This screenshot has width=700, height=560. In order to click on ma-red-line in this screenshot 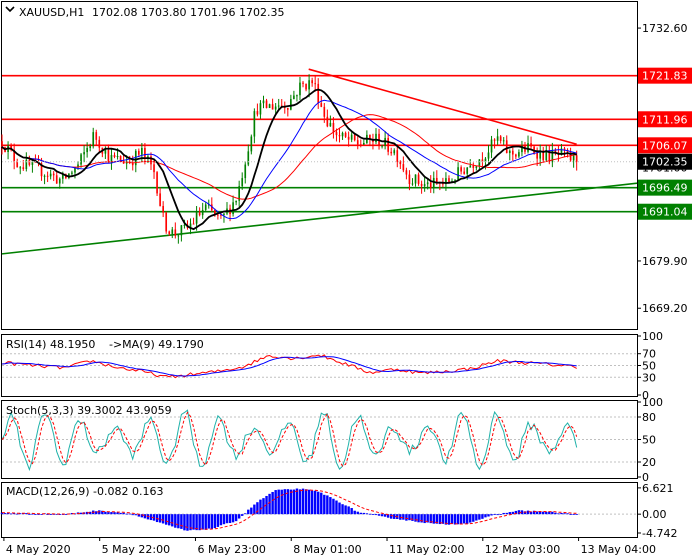, I will do `click(289, 157)`.